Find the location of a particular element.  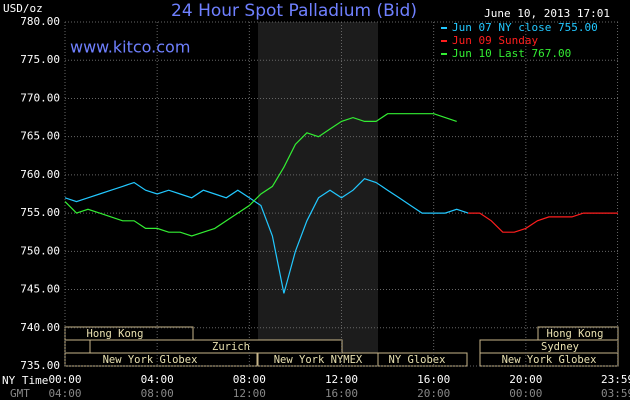

y-tick-label: 745.00 is located at coordinates (40, 289).